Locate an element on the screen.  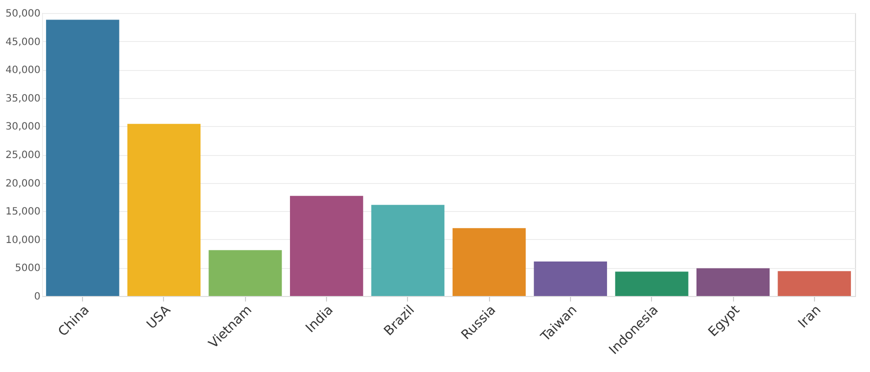
y-tick-label: 5000 is located at coordinates (27, 268).